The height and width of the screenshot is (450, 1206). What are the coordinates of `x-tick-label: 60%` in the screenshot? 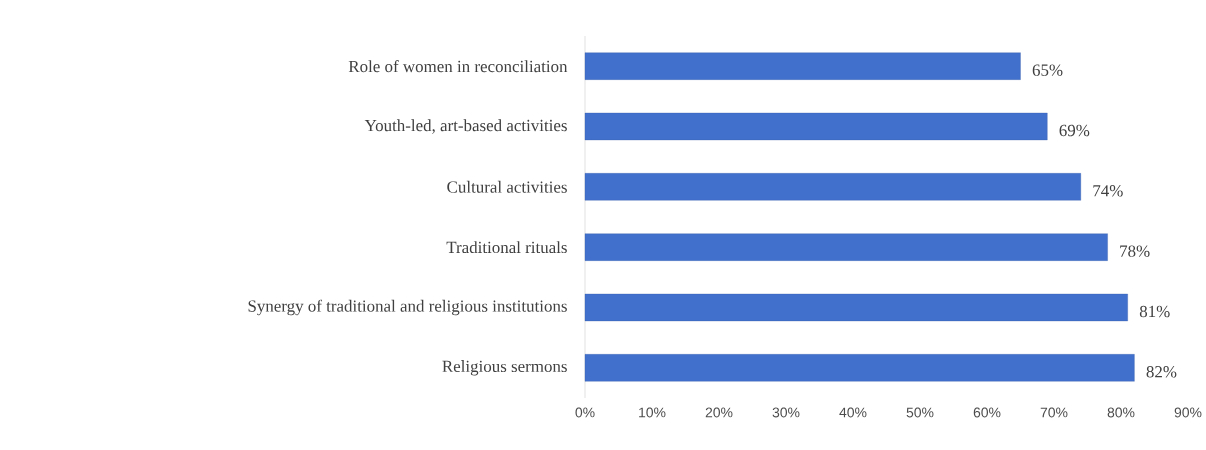 It's located at (987, 412).